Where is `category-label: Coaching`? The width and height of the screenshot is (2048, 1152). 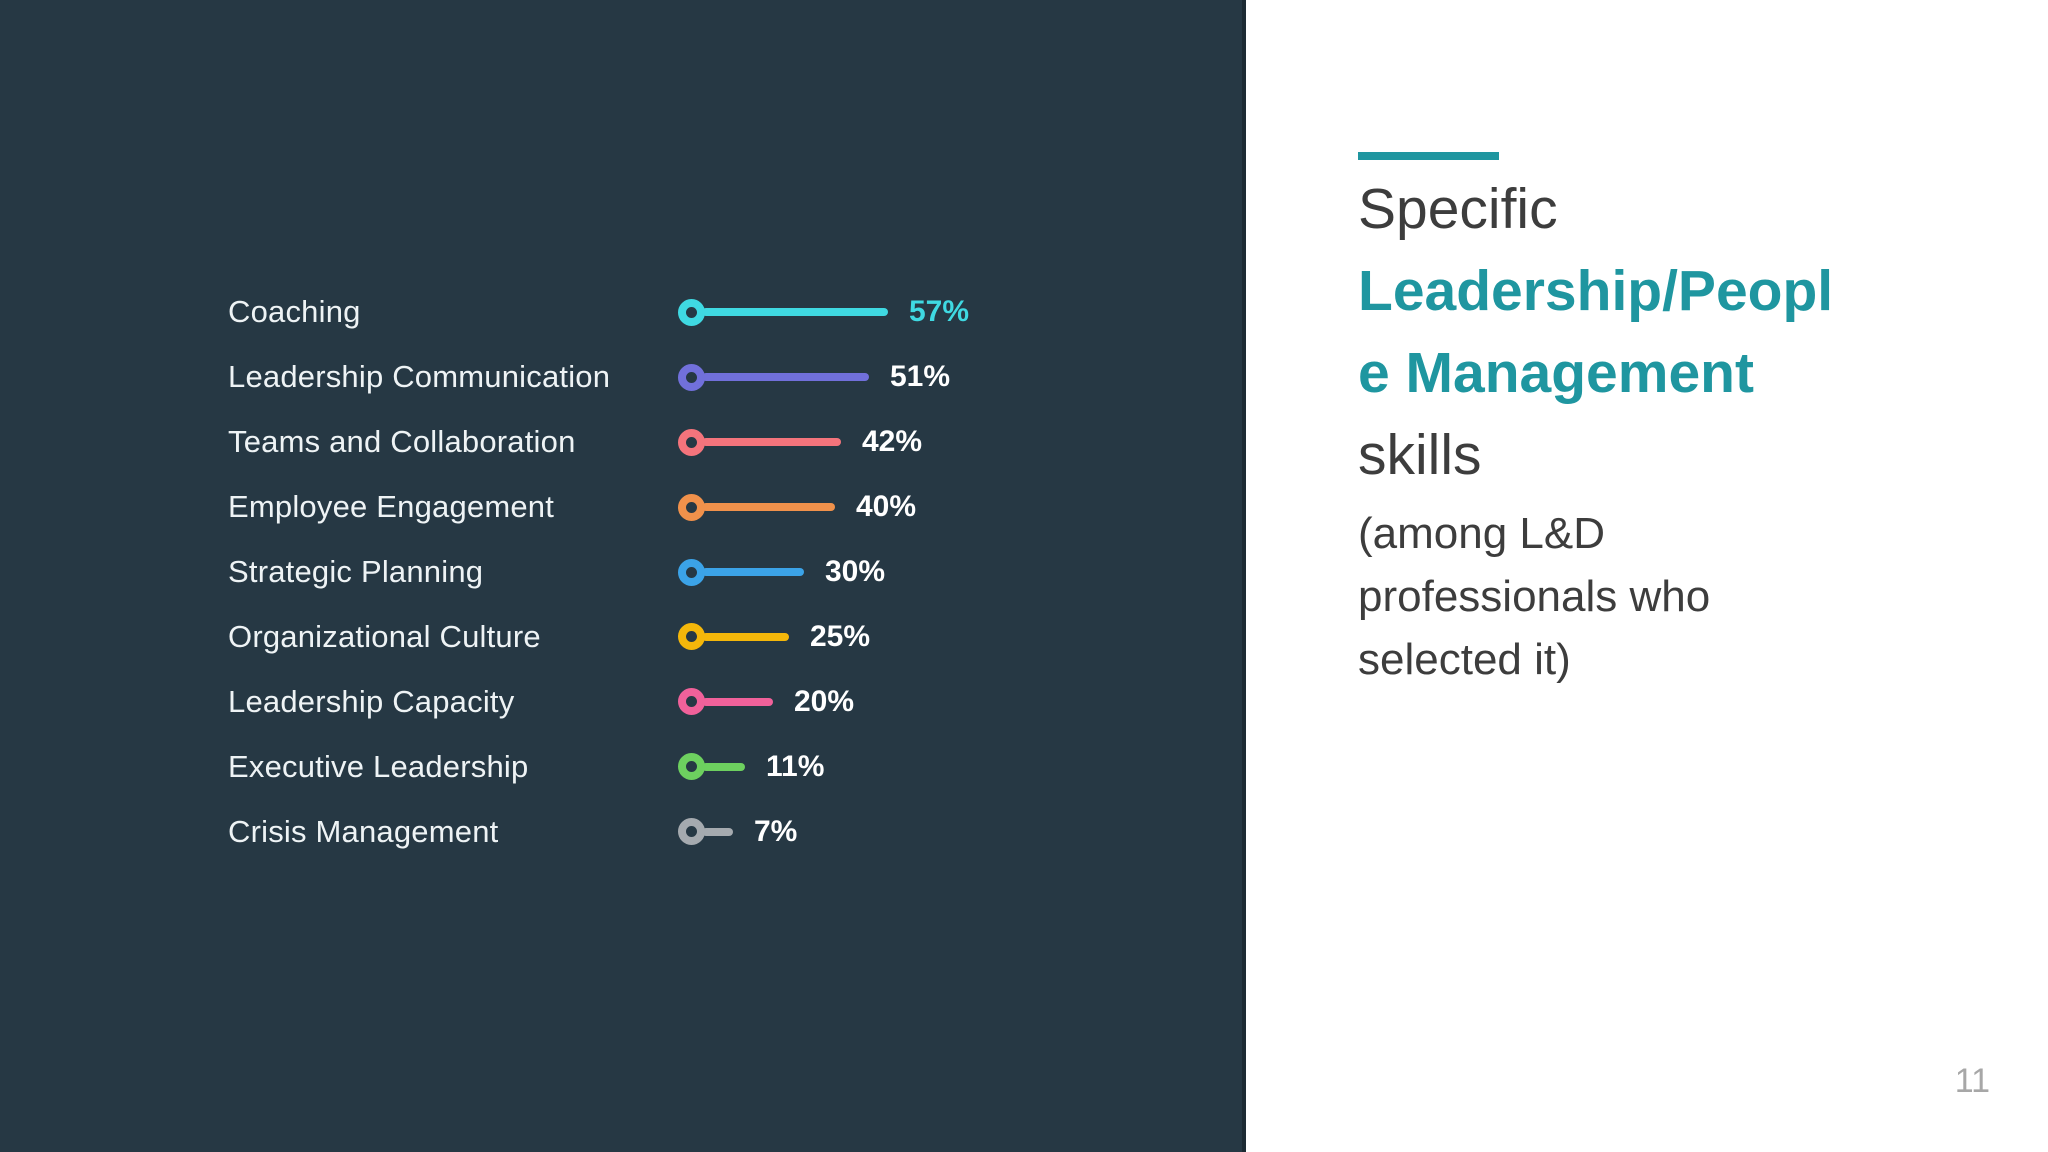
category-label: Coaching is located at coordinates (294, 312).